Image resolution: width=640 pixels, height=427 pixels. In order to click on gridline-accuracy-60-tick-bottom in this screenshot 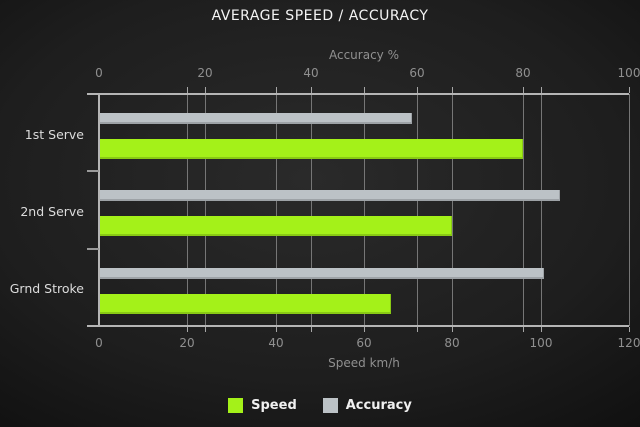, I will do `click(417, 329)`.